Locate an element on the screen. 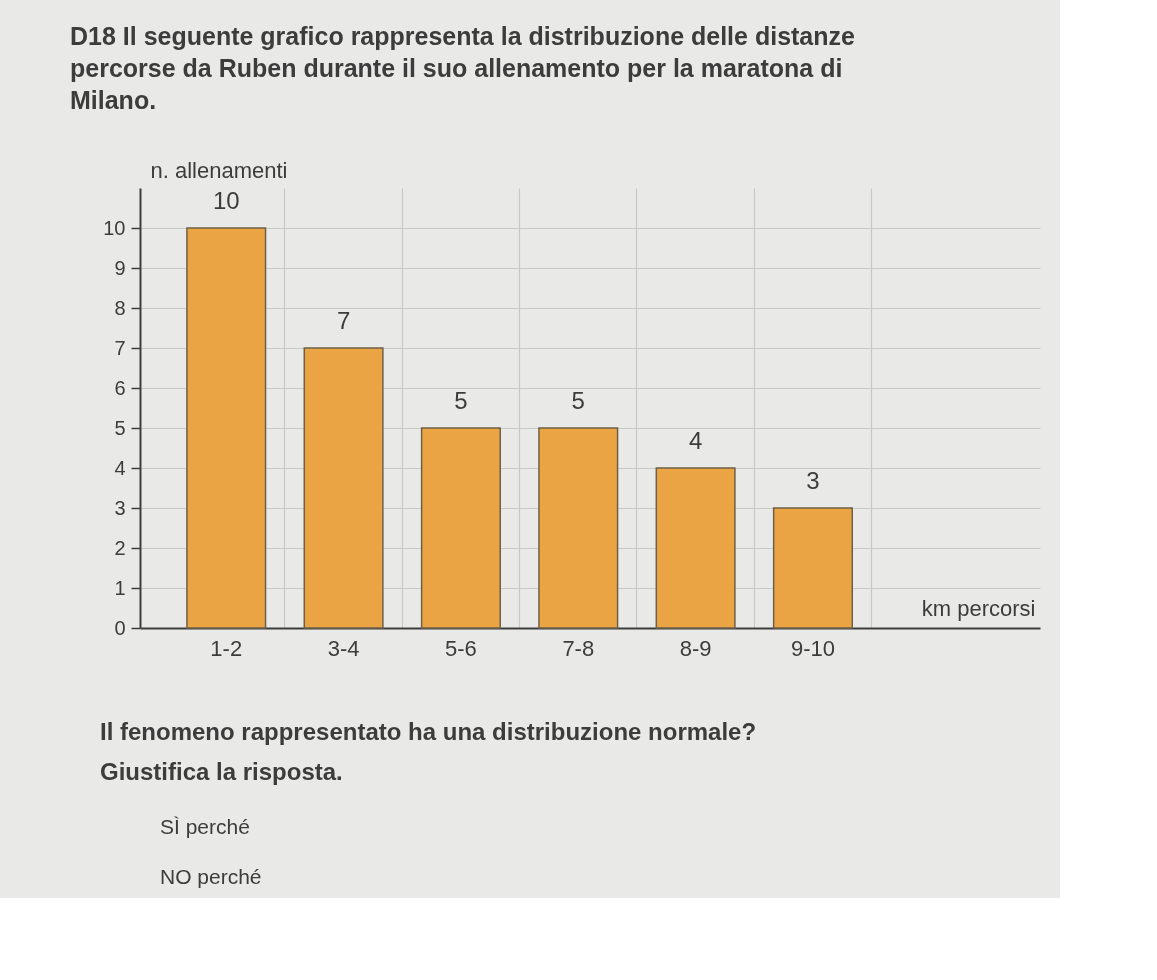 The height and width of the screenshot is (980, 1157). data-label: 7 is located at coordinates (343, 320).